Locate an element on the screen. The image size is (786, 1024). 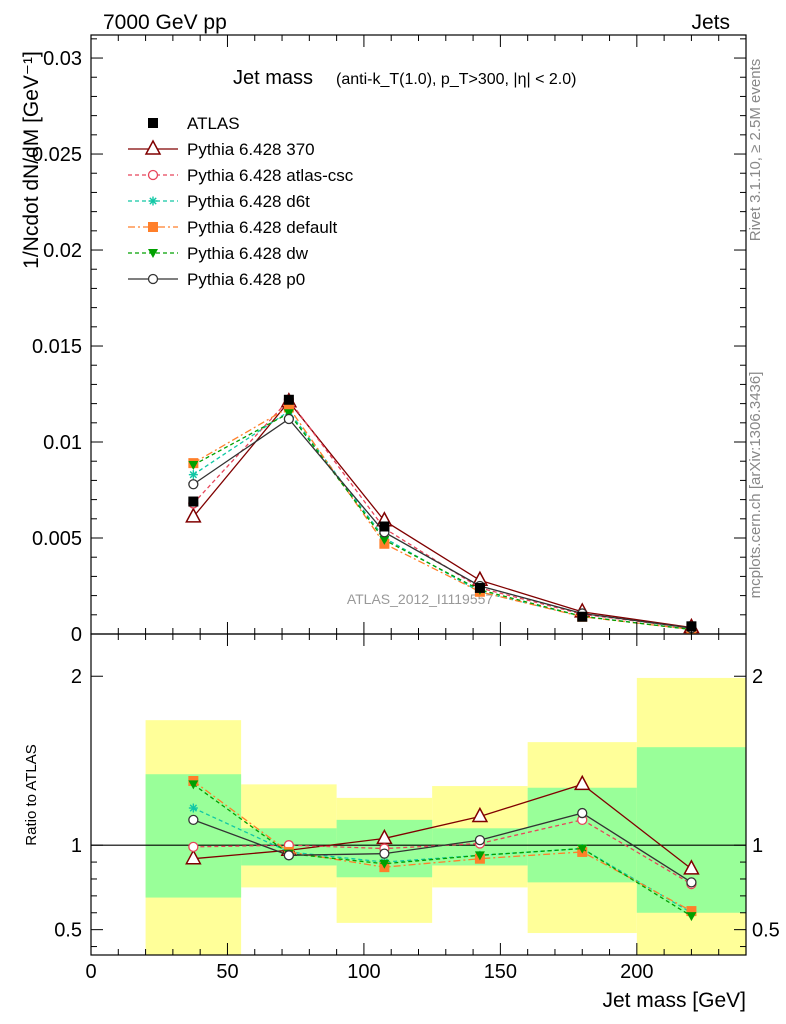
top-y-axis-label: 1/Ncdot dN/dM [GeV⁻¹] is located at coordinates (31, 160).